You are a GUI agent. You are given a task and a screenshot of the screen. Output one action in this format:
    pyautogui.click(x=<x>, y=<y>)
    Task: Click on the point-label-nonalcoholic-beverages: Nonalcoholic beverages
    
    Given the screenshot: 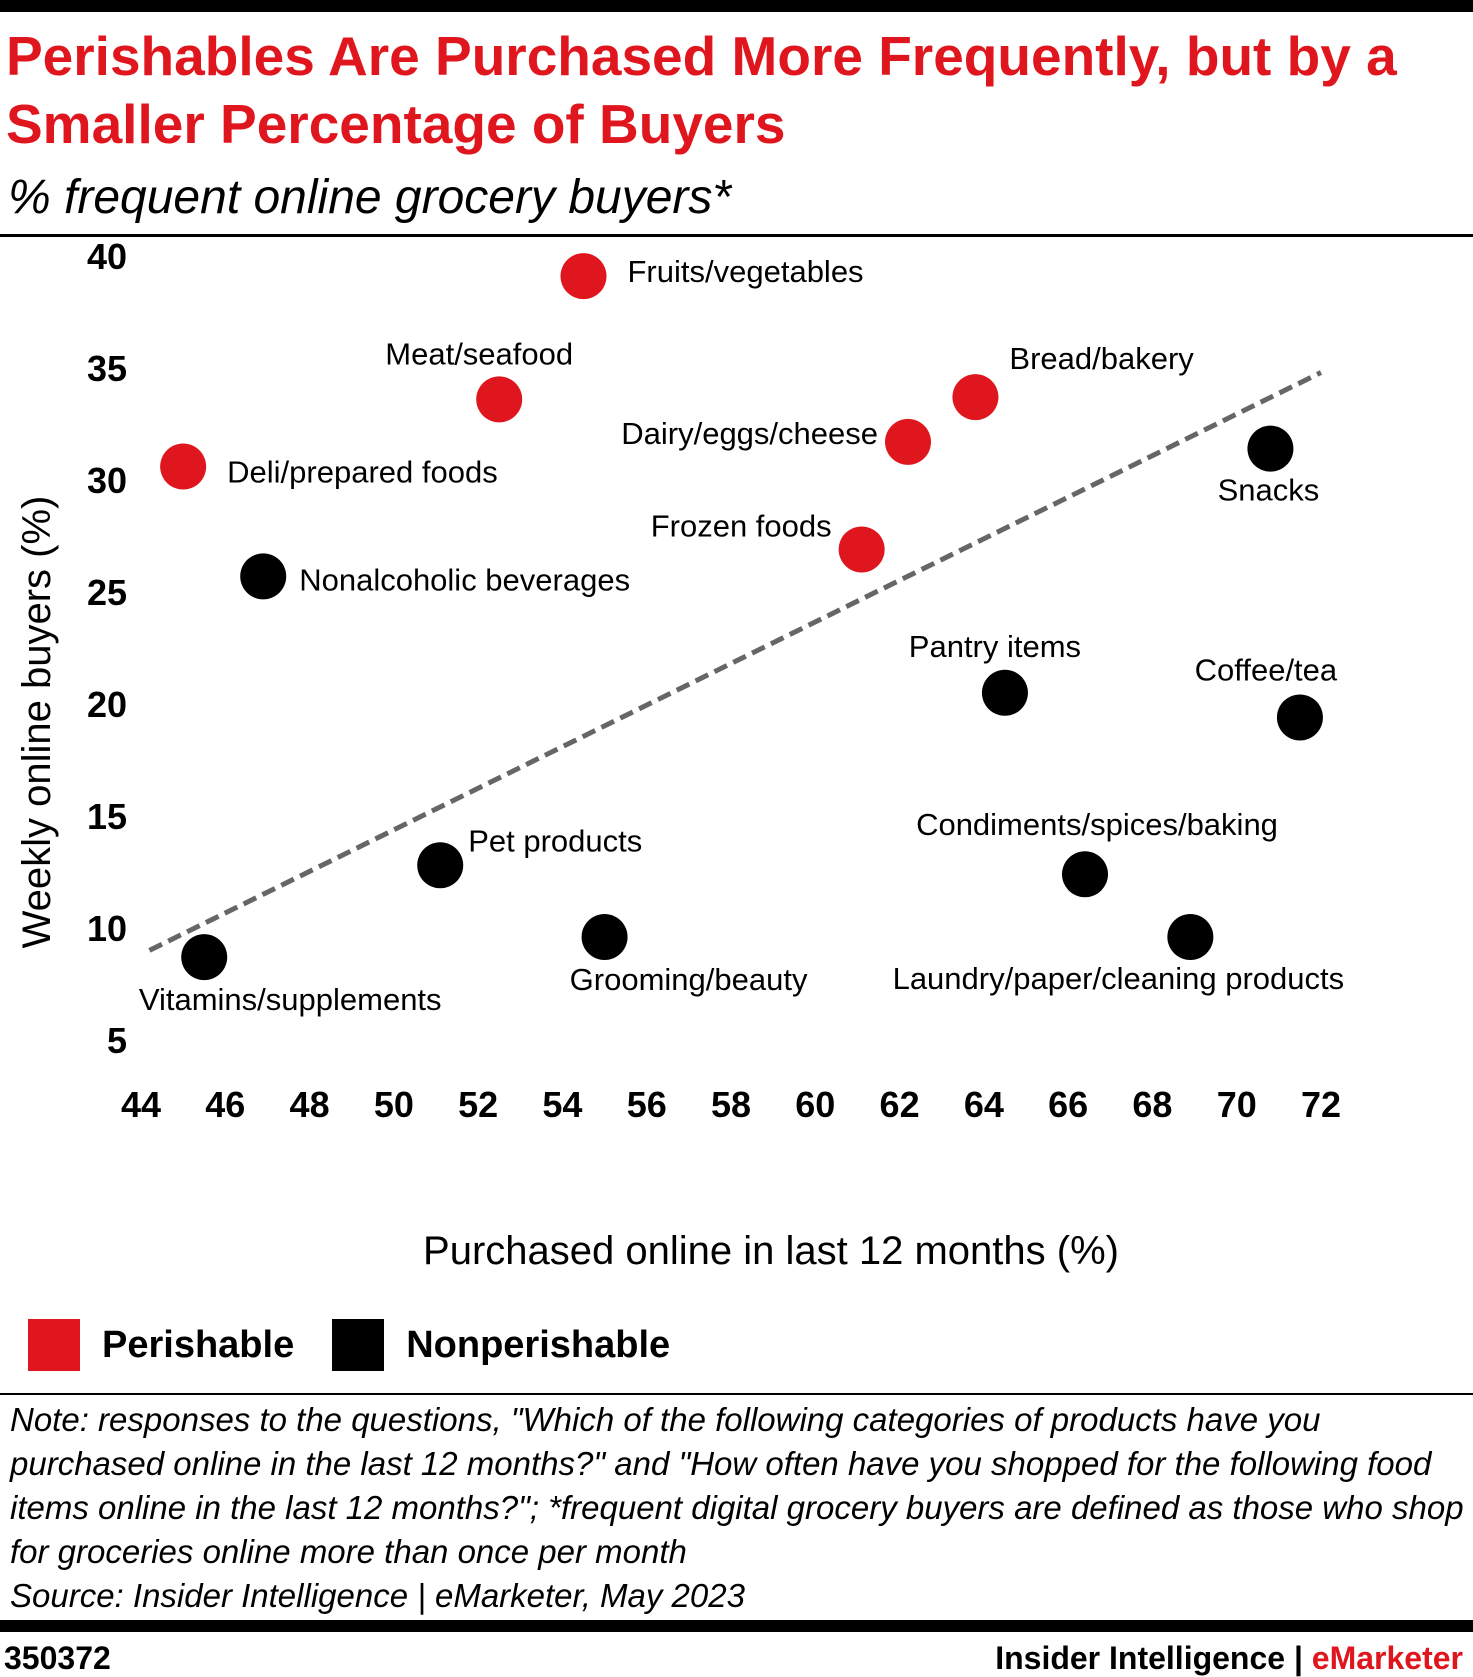 What is the action you would take?
    pyautogui.click(x=464, y=579)
    